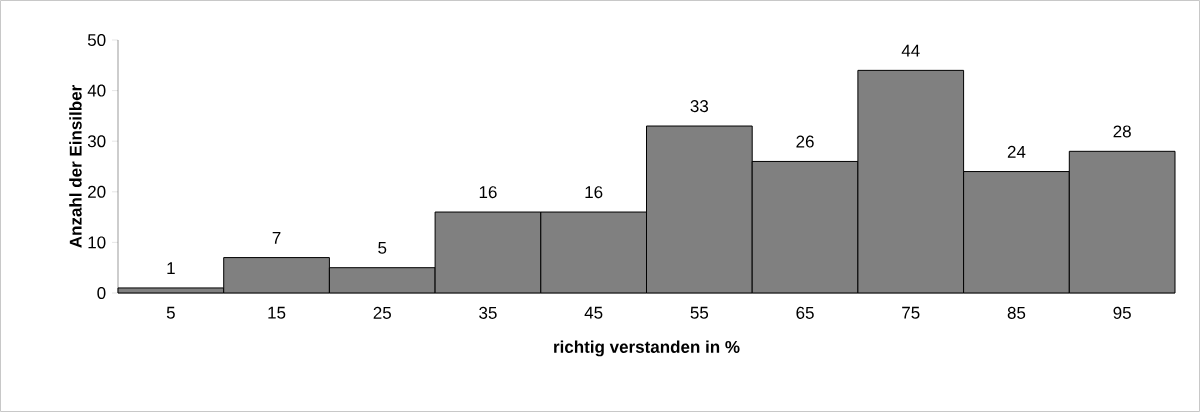 Image resolution: width=1200 pixels, height=412 pixels. What do you see at coordinates (97, 191) in the screenshot?
I see `y-tick-label: 20` at bounding box center [97, 191].